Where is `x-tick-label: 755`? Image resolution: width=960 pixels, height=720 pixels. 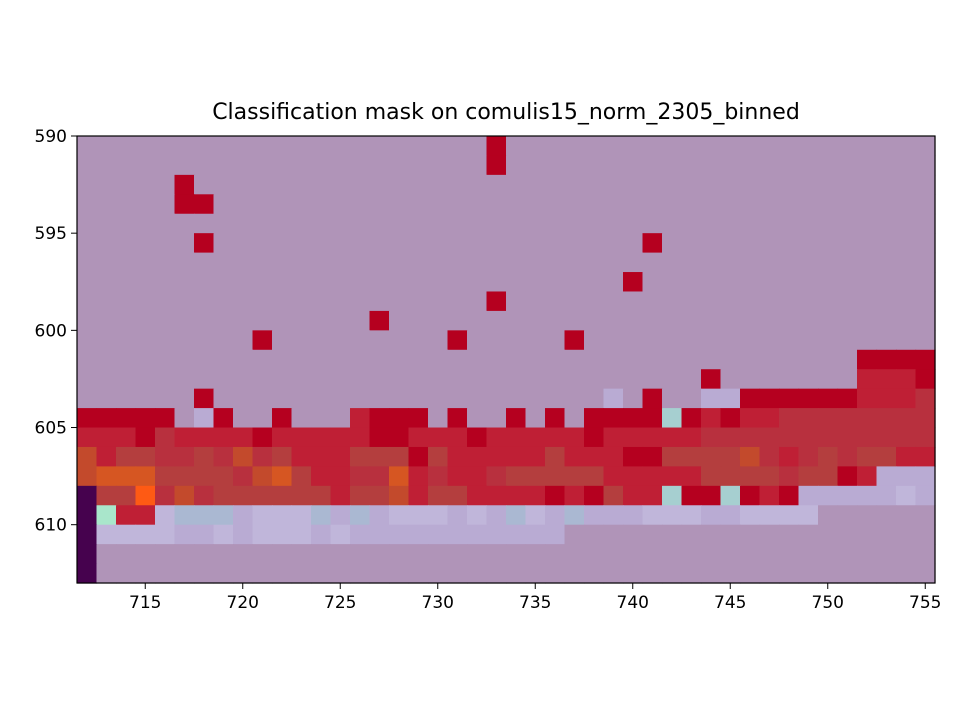
x-tick-label: 755 is located at coordinates (925, 603).